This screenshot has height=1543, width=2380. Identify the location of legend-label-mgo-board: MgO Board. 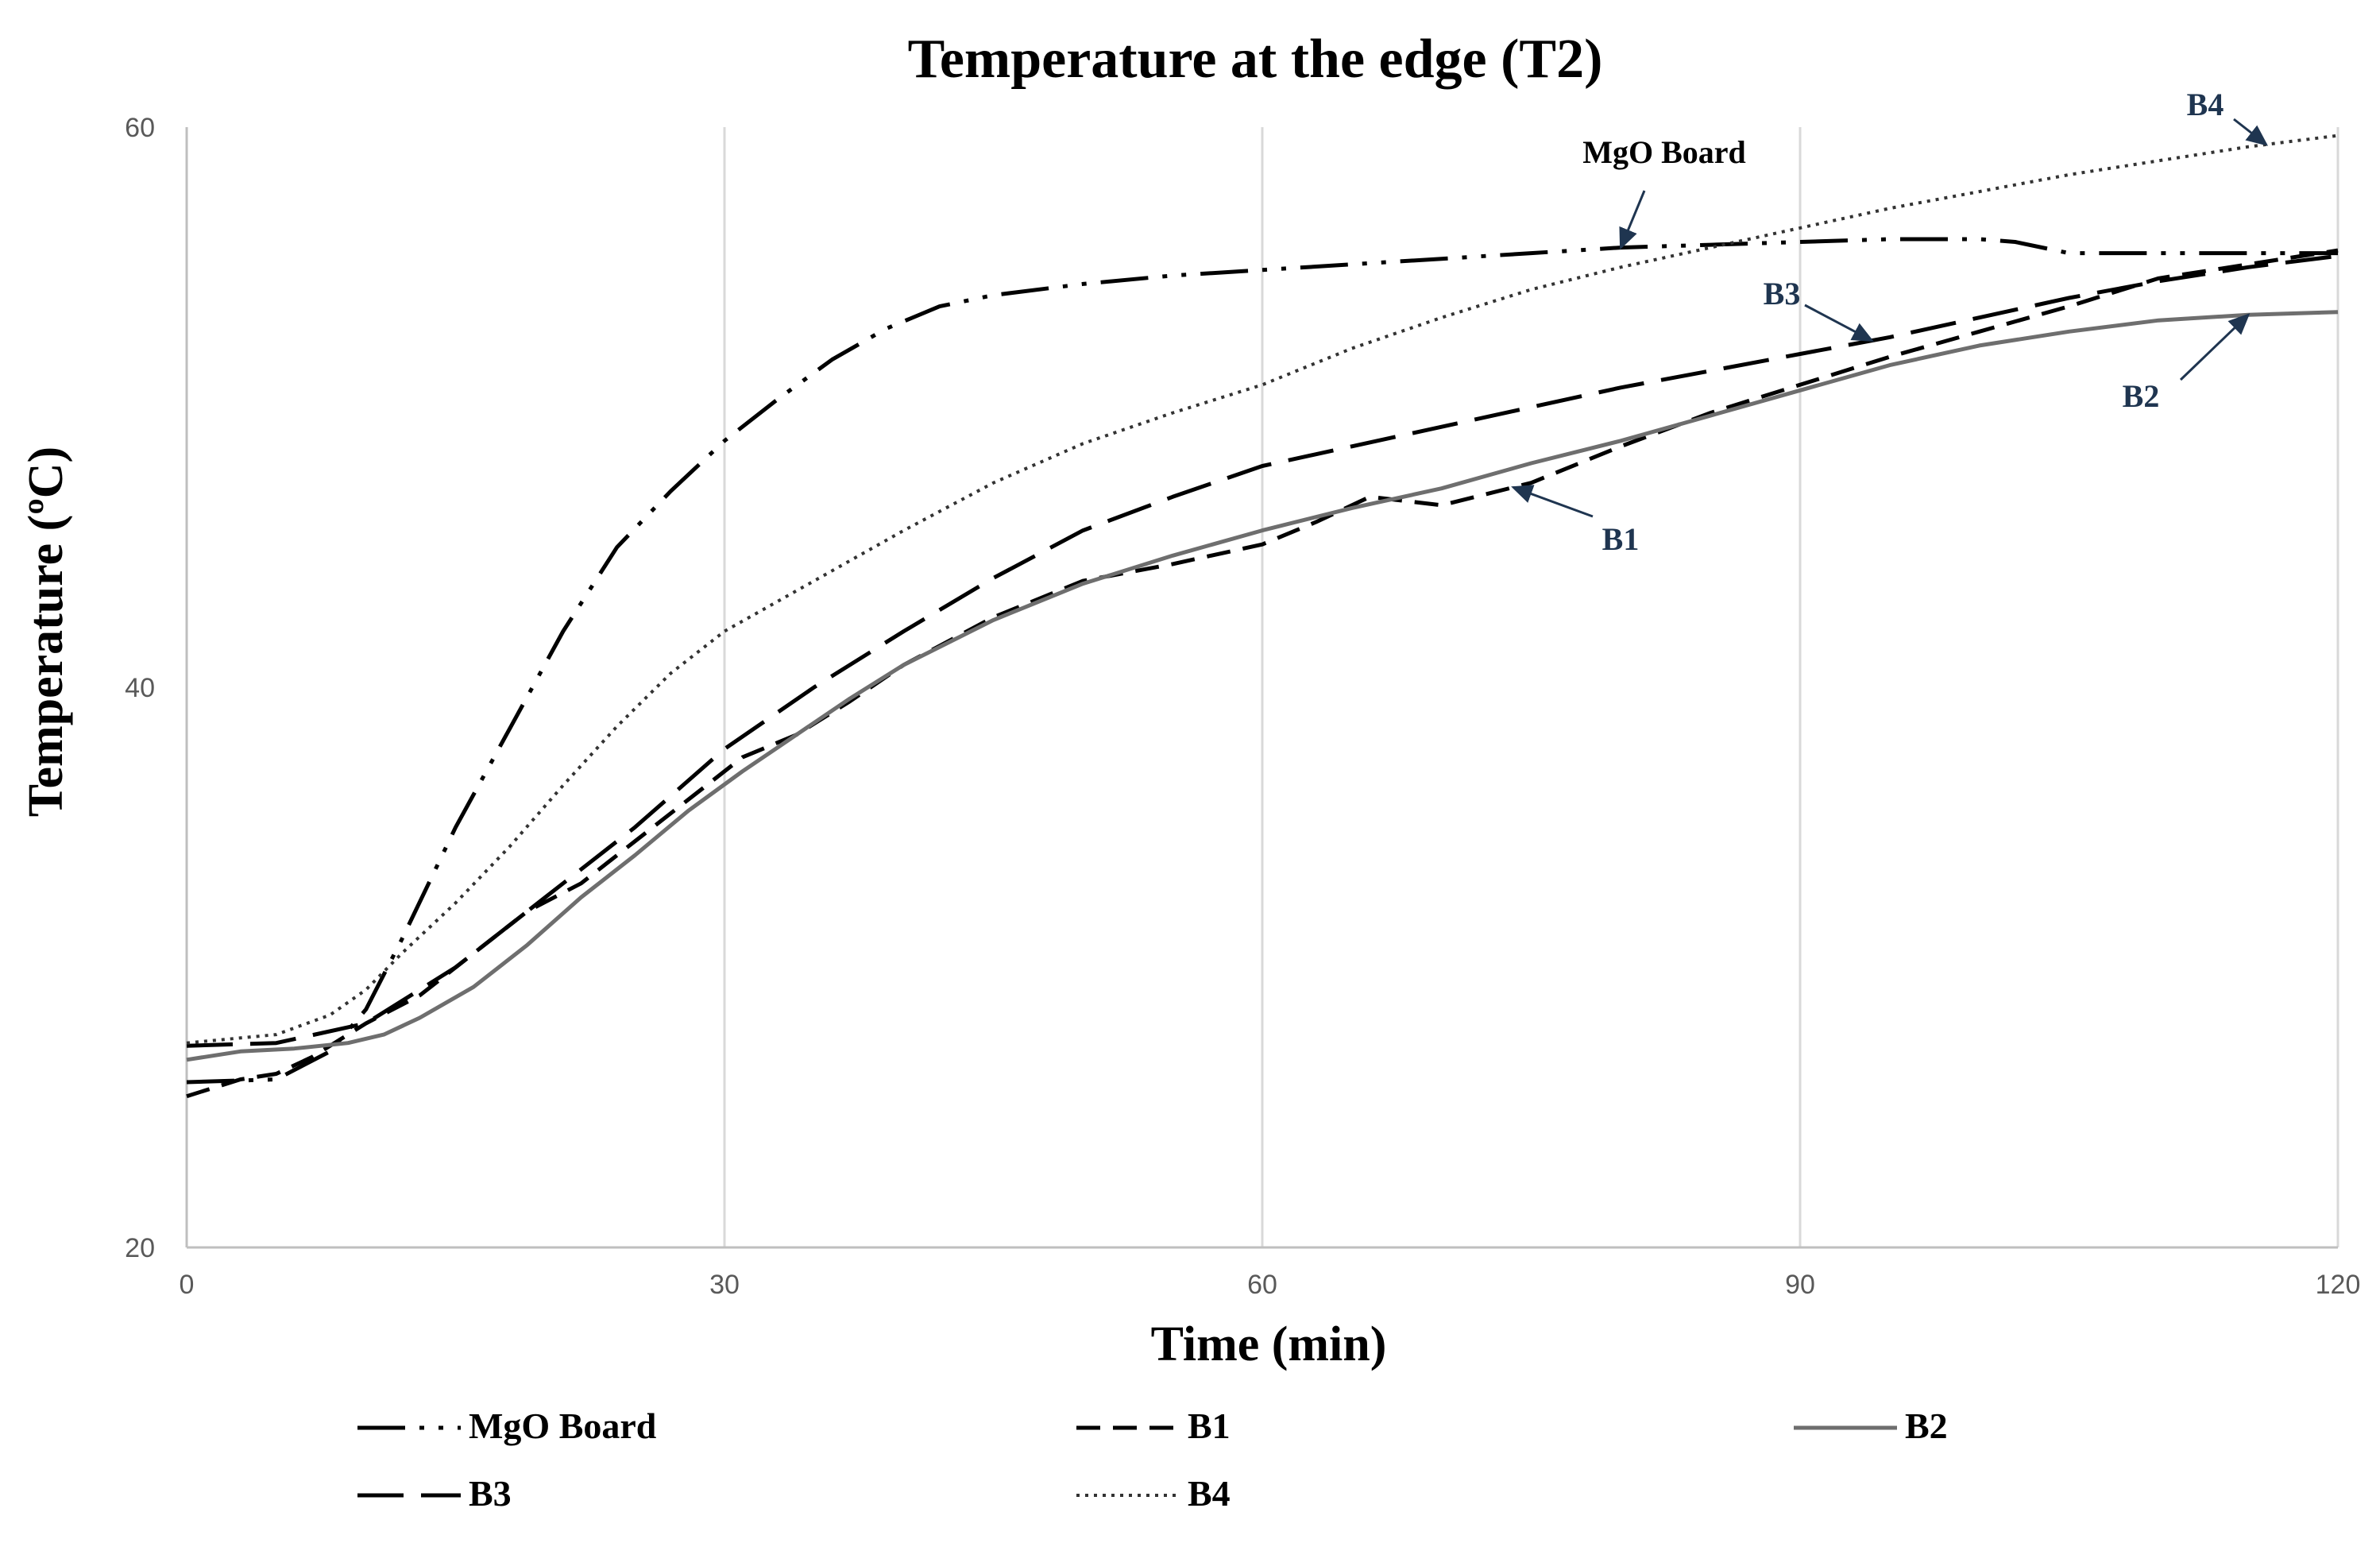
(563, 1426).